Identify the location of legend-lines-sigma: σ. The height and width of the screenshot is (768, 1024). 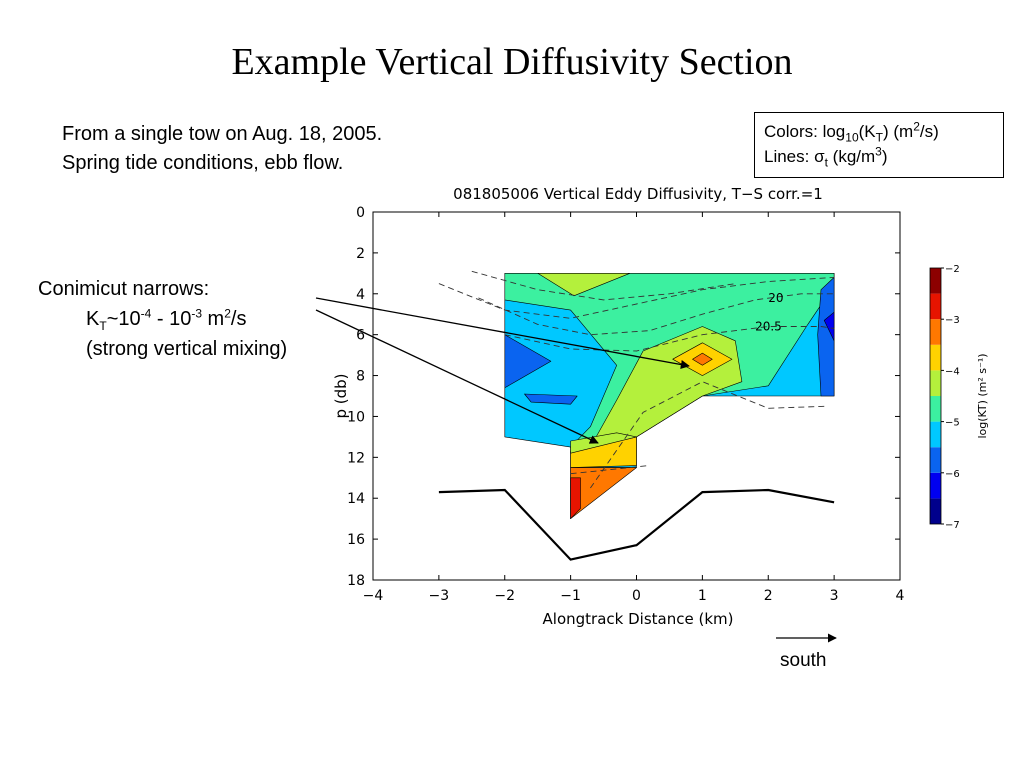
(819, 156).